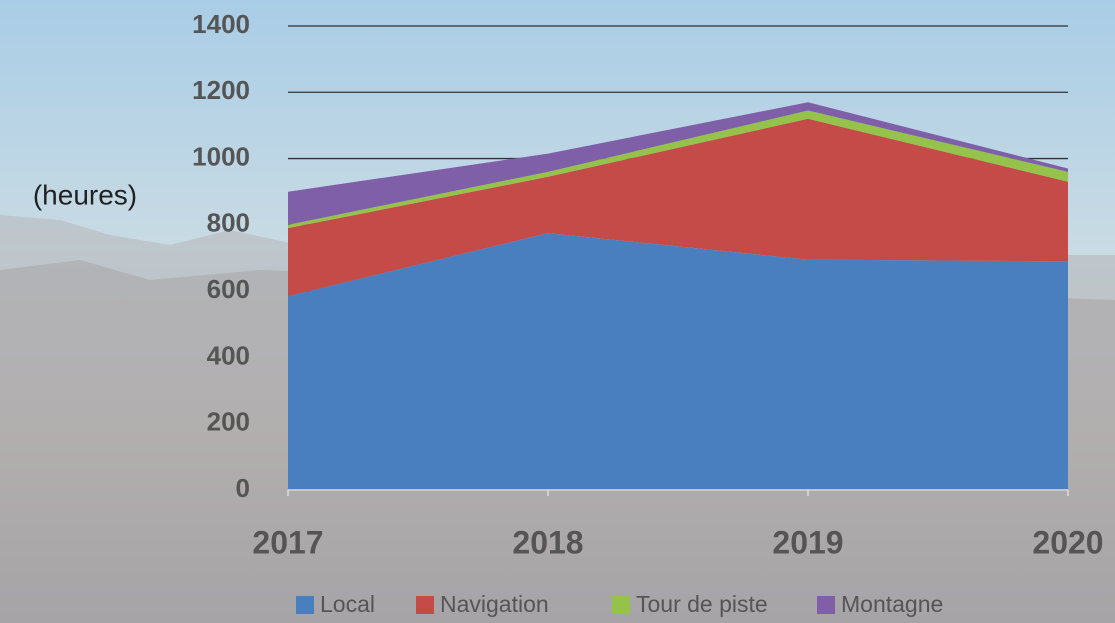 Image resolution: width=1115 pixels, height=623 pixels. I want to click on legend-label: Montagne, so click(892, 604).